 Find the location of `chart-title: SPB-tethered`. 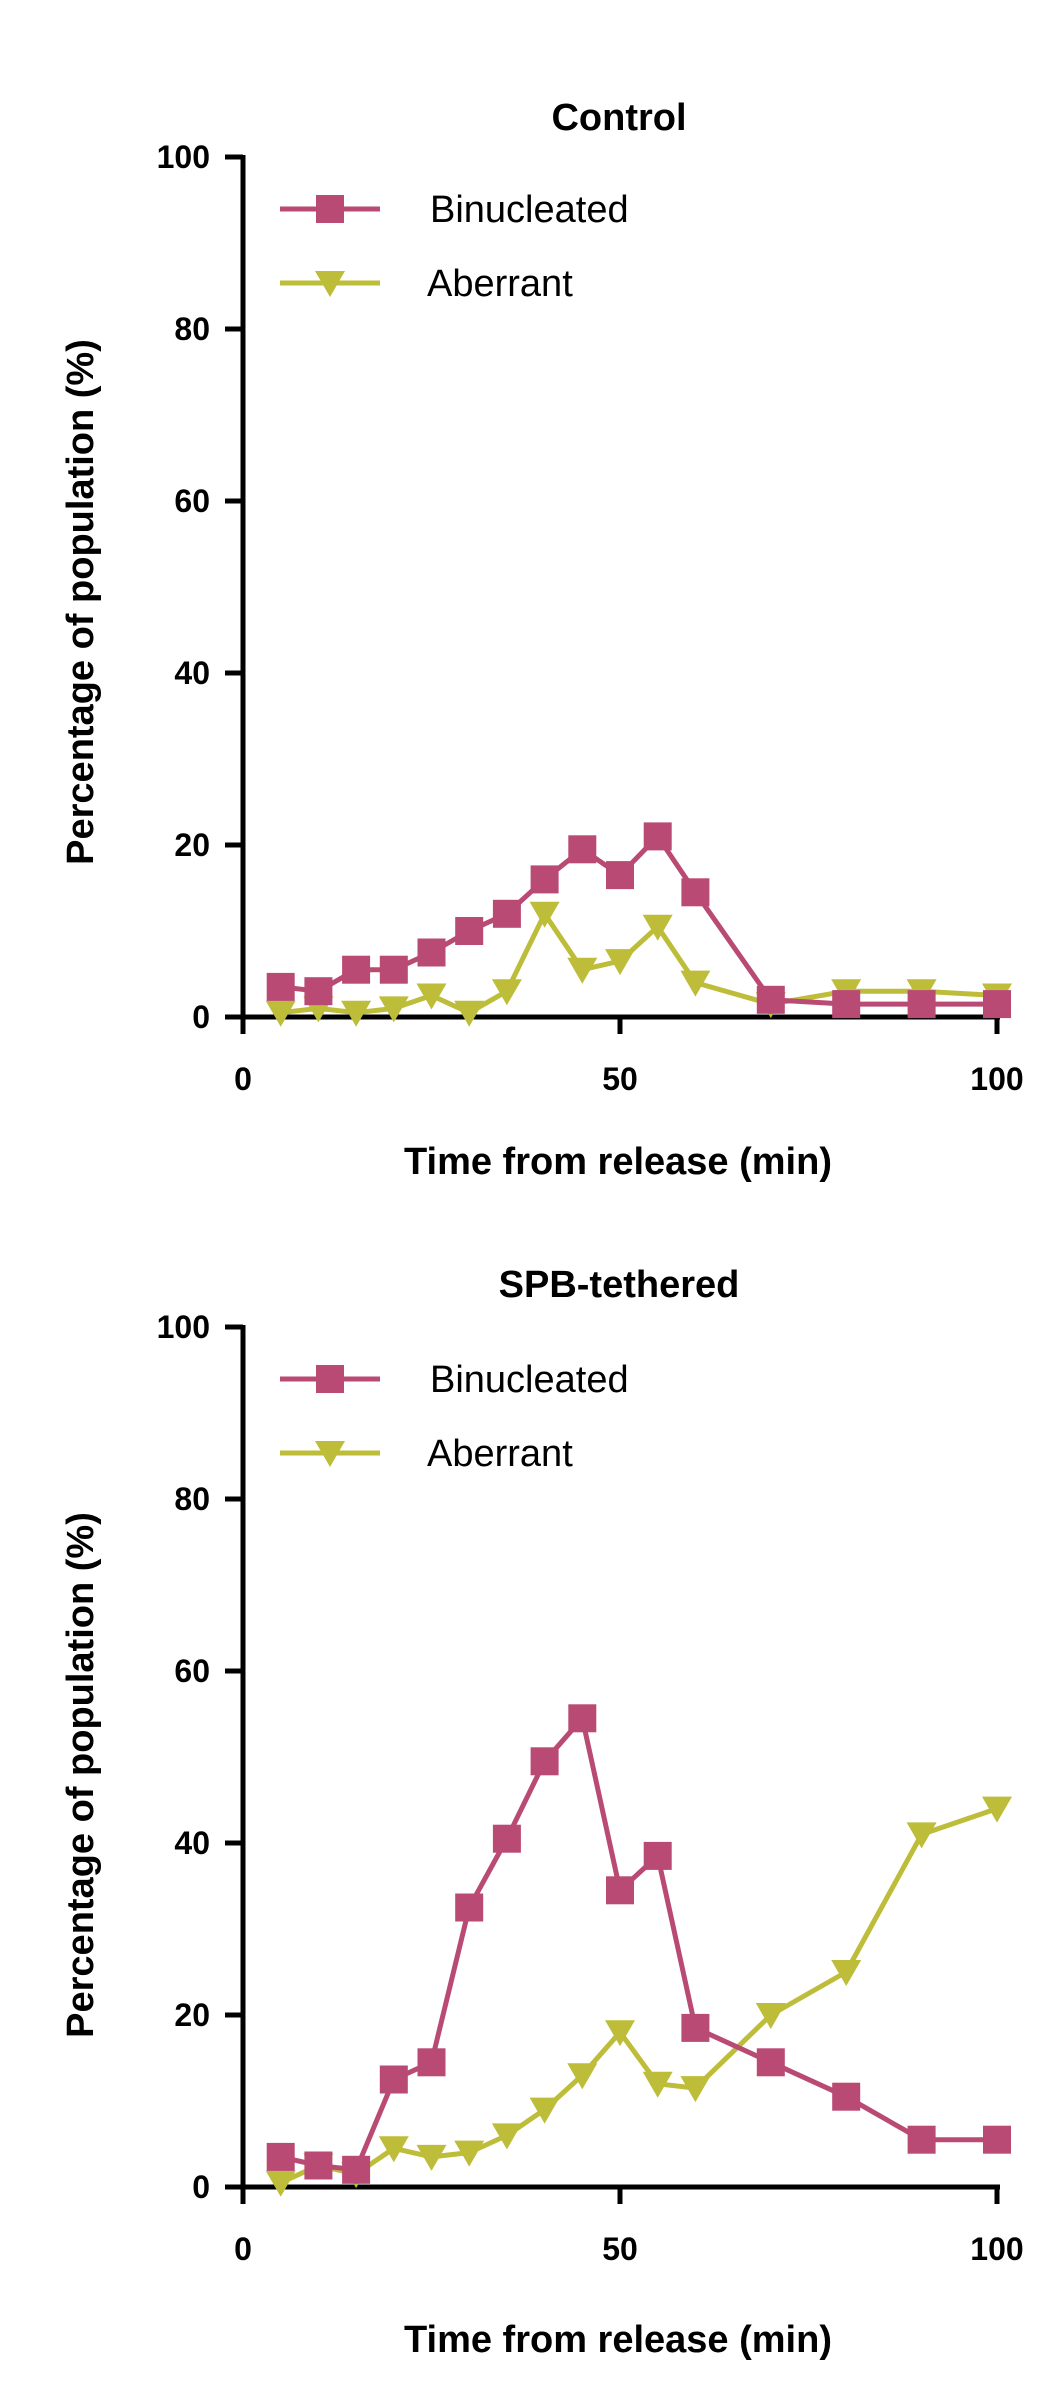

chart-title: SPB-tethered is located at coordinates (619, 1285).